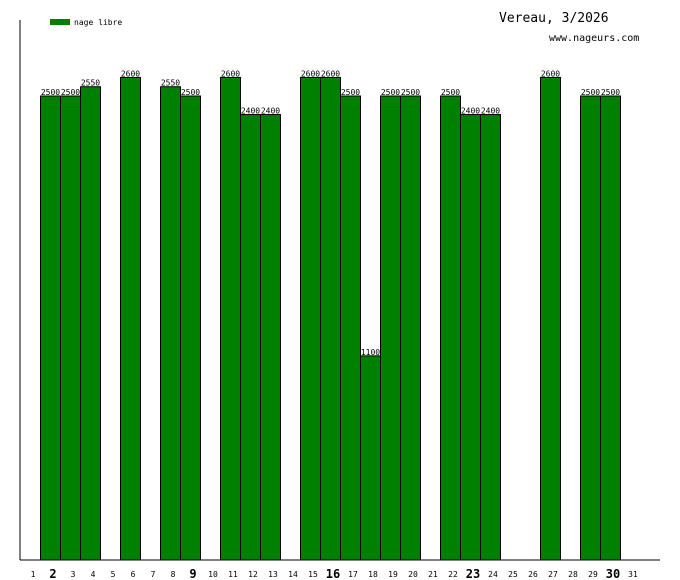  I want to click on x-tick-label: 19, so click(393, 574).